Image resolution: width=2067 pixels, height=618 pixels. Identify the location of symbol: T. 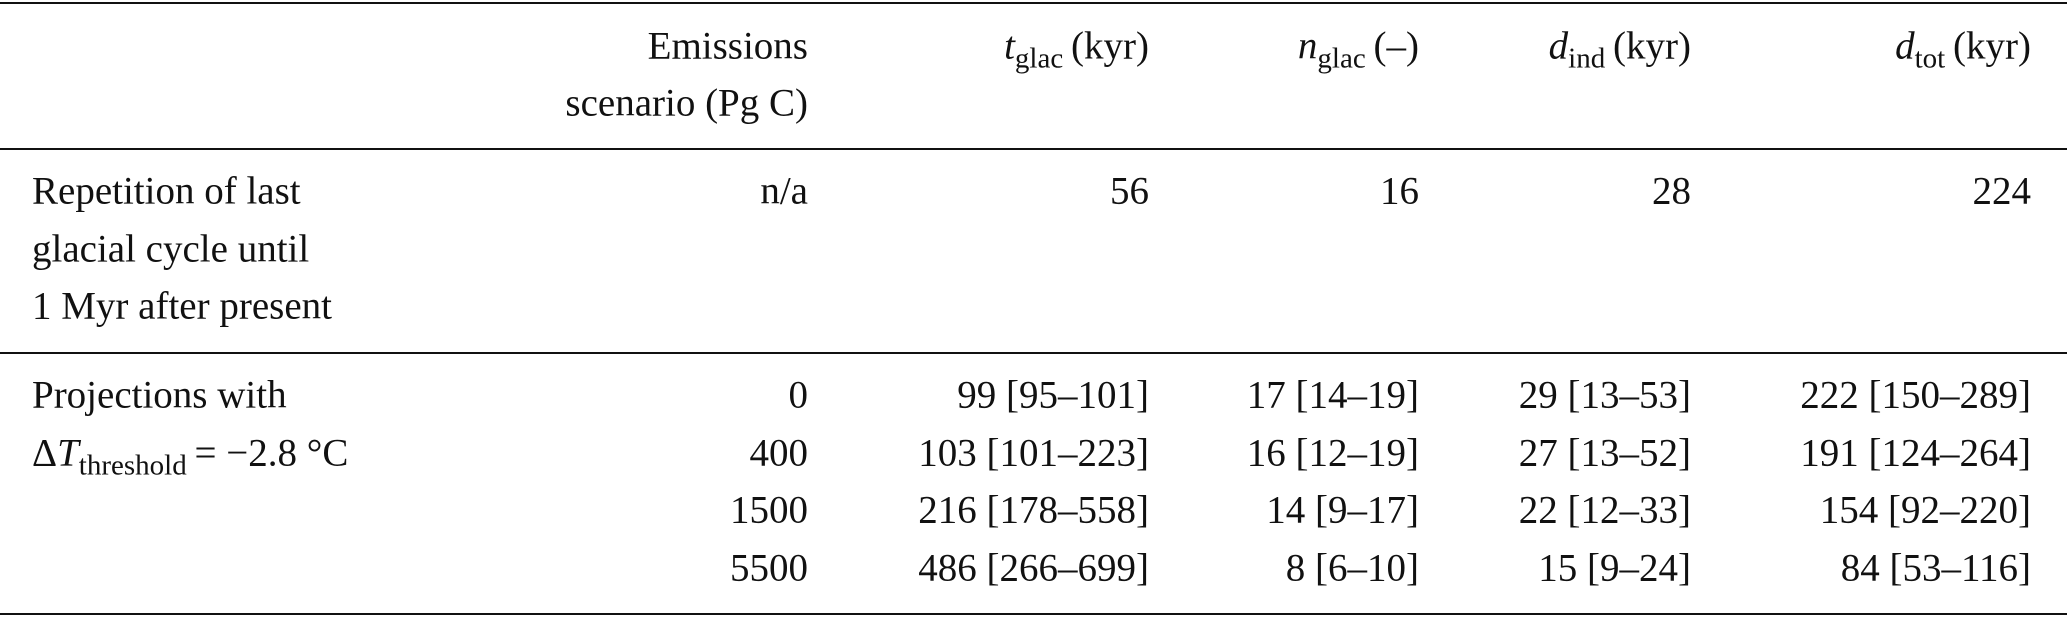
(68, 452).